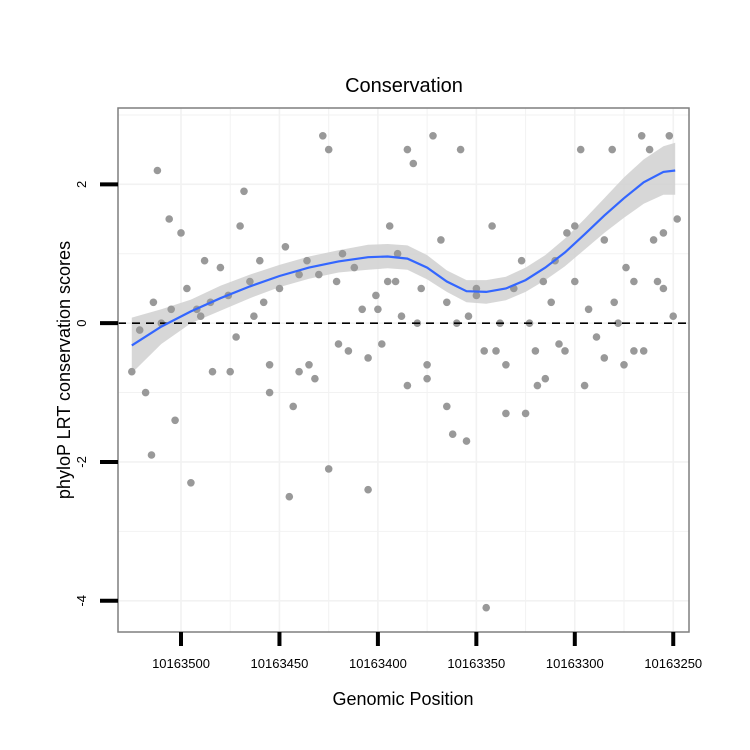 This screenshot has width=750, height=750. I want to click on x-tick-label: 10163400, so click(378, 663).